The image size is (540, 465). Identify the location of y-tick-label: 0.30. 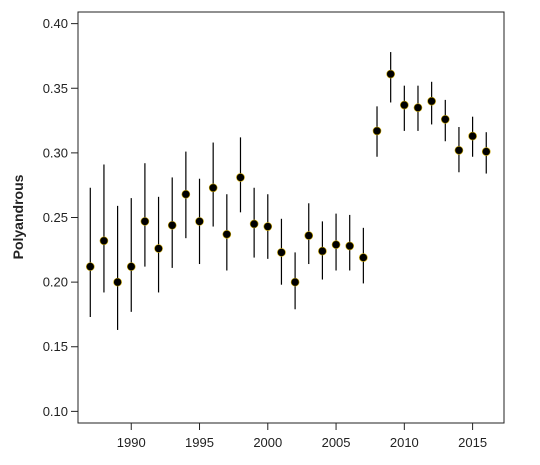
(55, 152).